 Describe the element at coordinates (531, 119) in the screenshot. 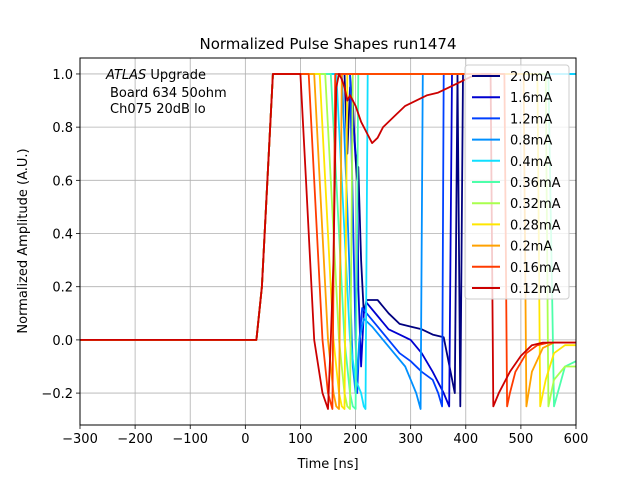

I see `legend-label: 1.2mA` at that location.